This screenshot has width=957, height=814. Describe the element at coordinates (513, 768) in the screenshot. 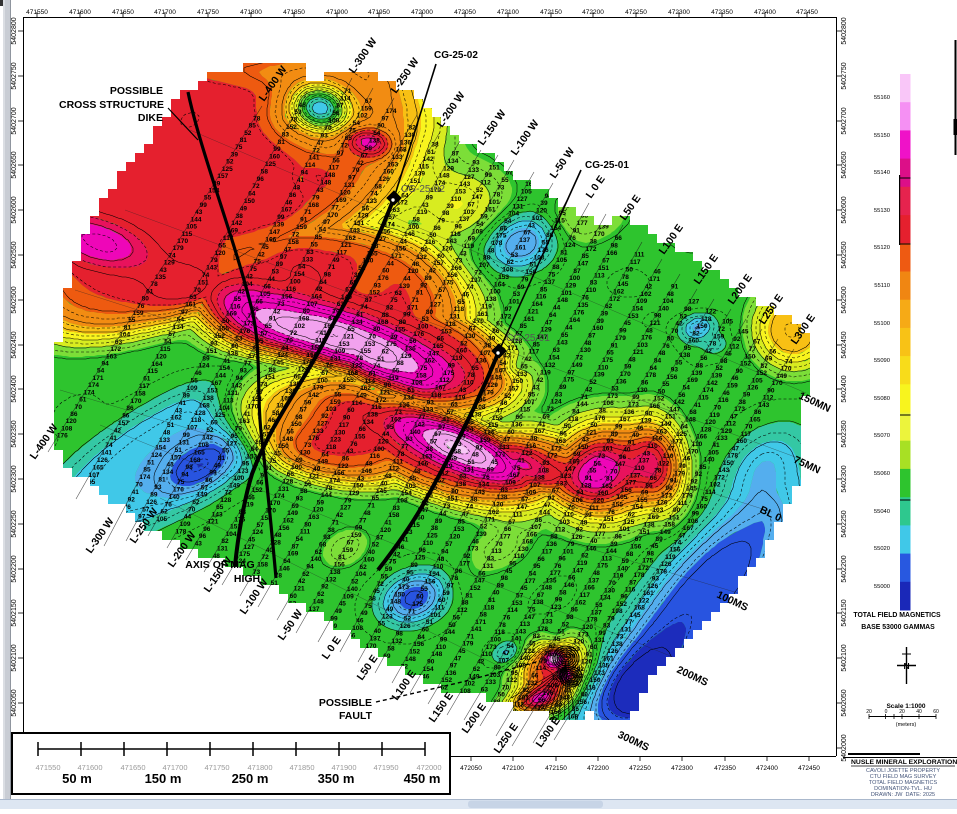

I see `svg-text: 472100` at that location.